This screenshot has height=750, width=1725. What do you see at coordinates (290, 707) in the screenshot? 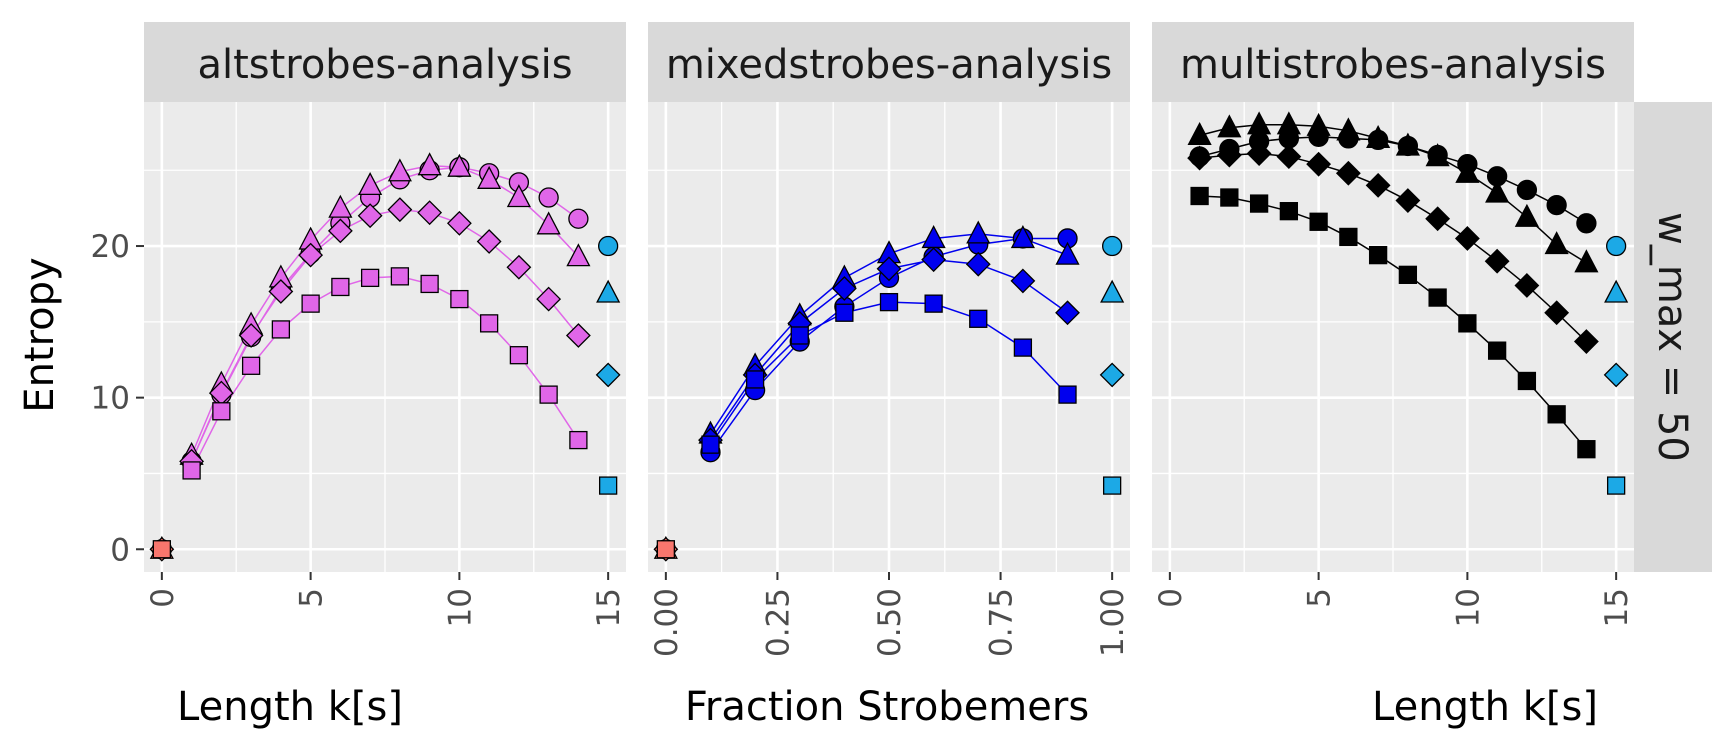
I see `x-axis-title-altstrobes: Length k[s]` at bounding box center [290, 707].